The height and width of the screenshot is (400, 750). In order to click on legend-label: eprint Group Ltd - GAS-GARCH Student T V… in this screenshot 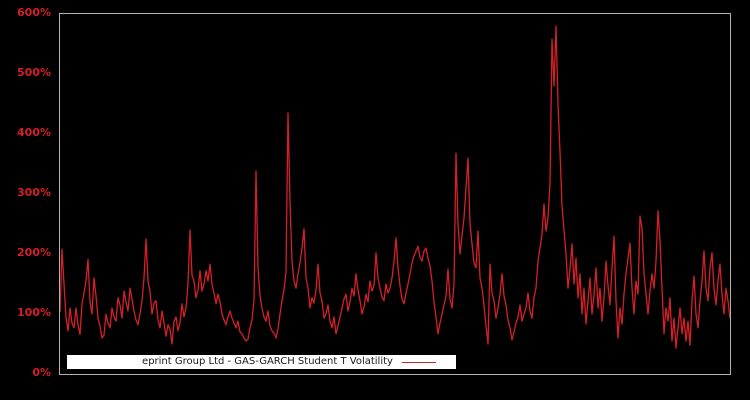, I will do `click(267, 361)`.